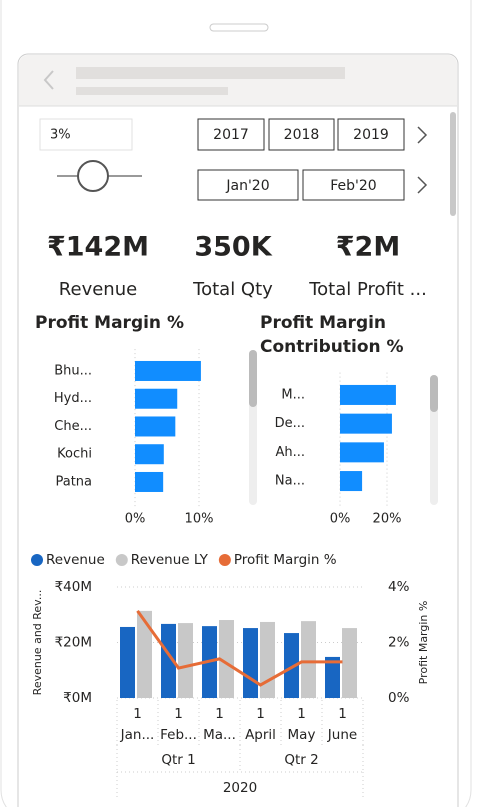 This screenshot has width=478, height=807. What do you see at coordinates (152, 91) in the screenshot?
I see `subtitle-placeholder` at bounding box center [152, 91].